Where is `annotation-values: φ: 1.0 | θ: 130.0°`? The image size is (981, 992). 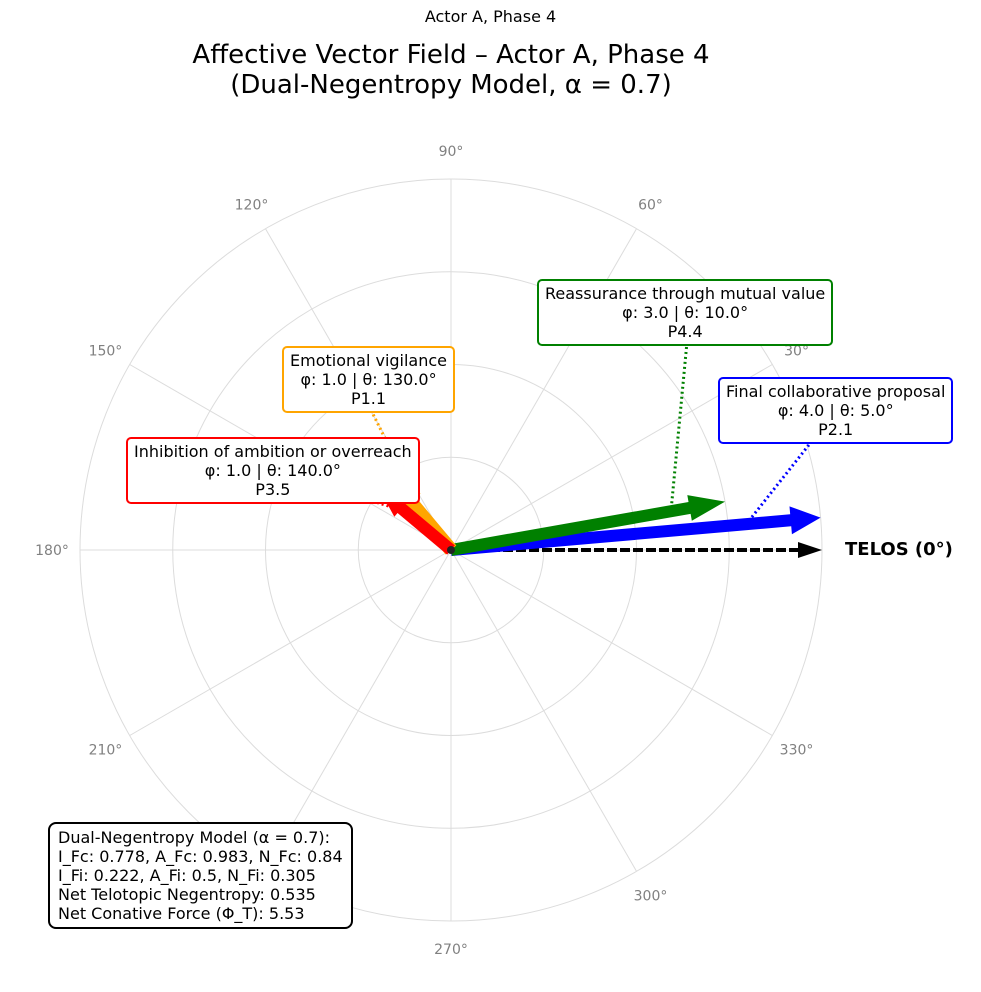 annotation-values: φ: 1.0 | θ: 130.0° is located at coordinates (368, 379).